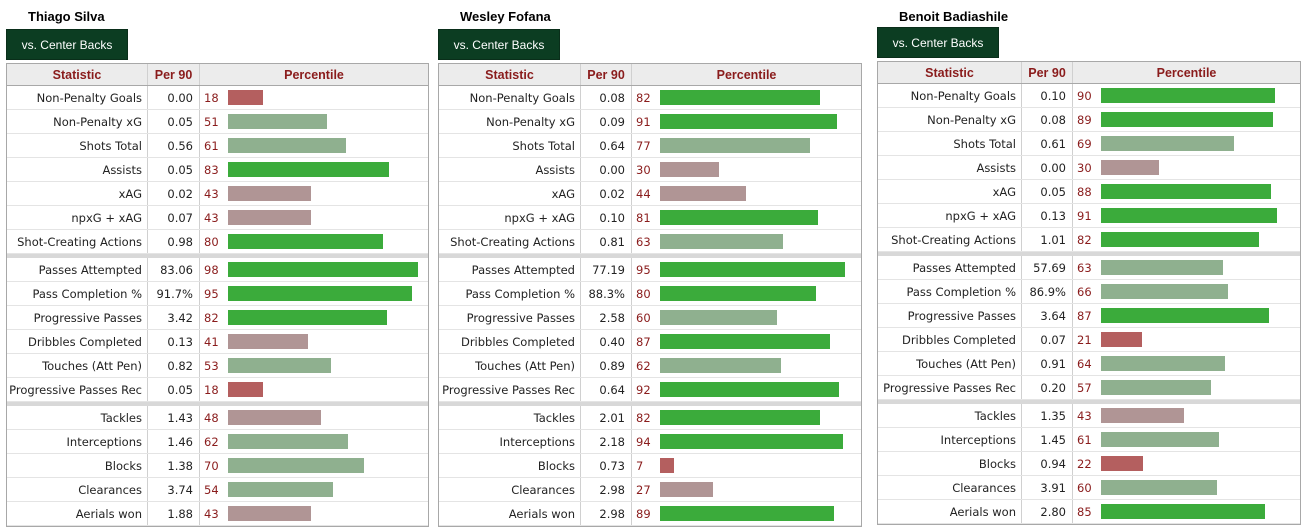 Image resolution: width=1306 pixels, height=529 pixels. What do you see at coordinates (1047, 387) in the screenshot?
I see `per90-value: 0.20` at bounding box center [1047, 387].